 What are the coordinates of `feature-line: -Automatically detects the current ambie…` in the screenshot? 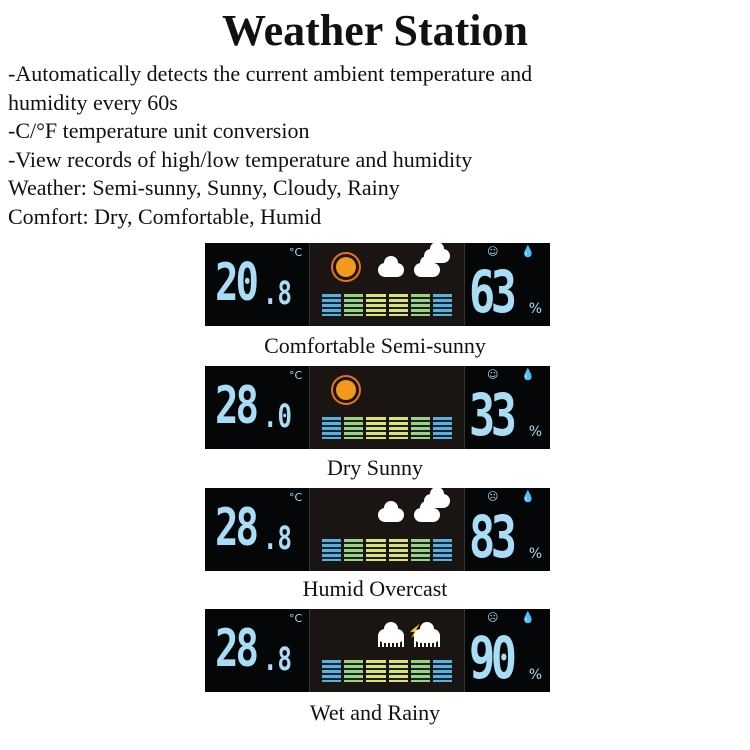 It's located at (270, 73).